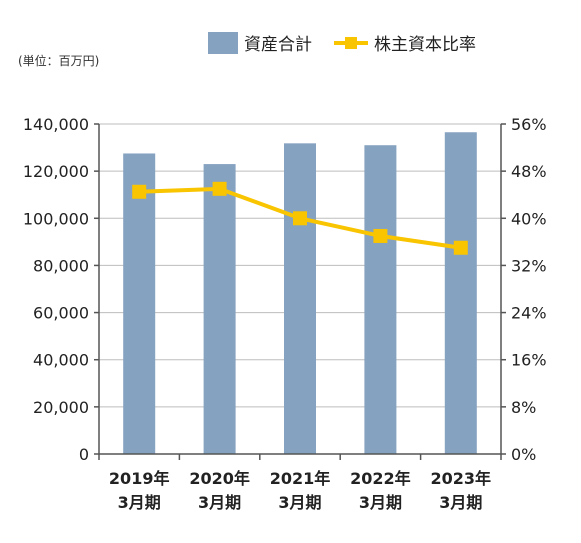 The image size is (581, 543). What do you see at coordinates (529, 218) in the screenshot?
I see `y-right-tick-label: 40%` at bounding box center [529, 218].